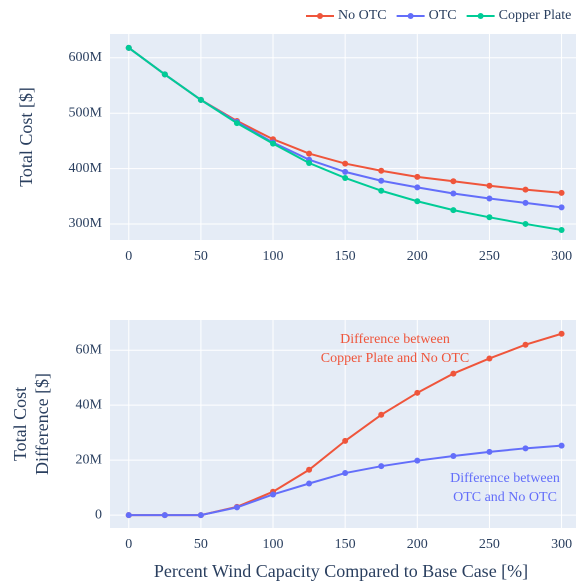 This screenshot has height=583, width=586. I want to click on legend-label: OTC, so click(443, 15).